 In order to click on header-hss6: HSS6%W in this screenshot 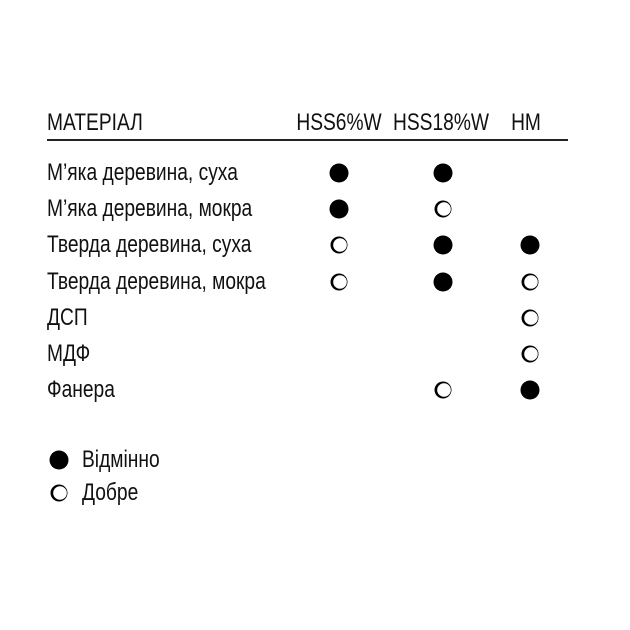, I will do `click(339, 122)`.